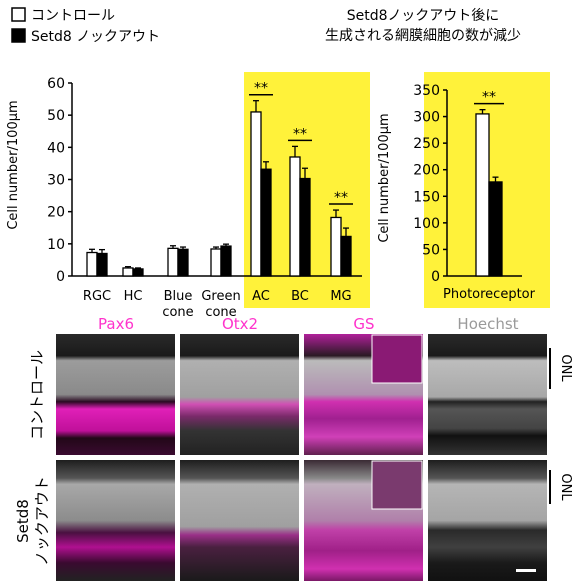 The height and width of the screenshot is (587, 583). Describe the element at coordinates (18, 14) in the screenshot. I see `legend-swatch-control` at that location.